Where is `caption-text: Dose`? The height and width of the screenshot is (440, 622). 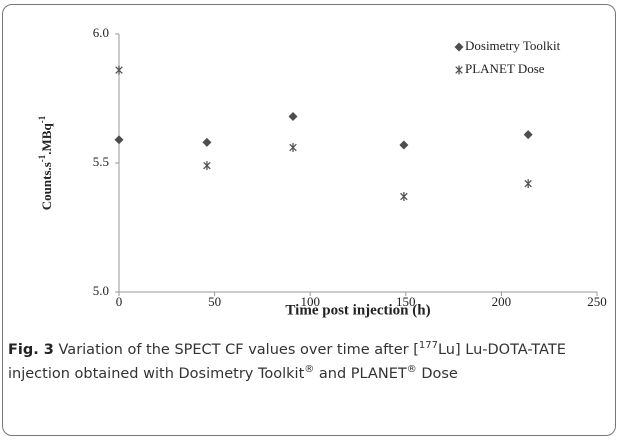
caption-text: Dose is located at coordinates (437, 374).